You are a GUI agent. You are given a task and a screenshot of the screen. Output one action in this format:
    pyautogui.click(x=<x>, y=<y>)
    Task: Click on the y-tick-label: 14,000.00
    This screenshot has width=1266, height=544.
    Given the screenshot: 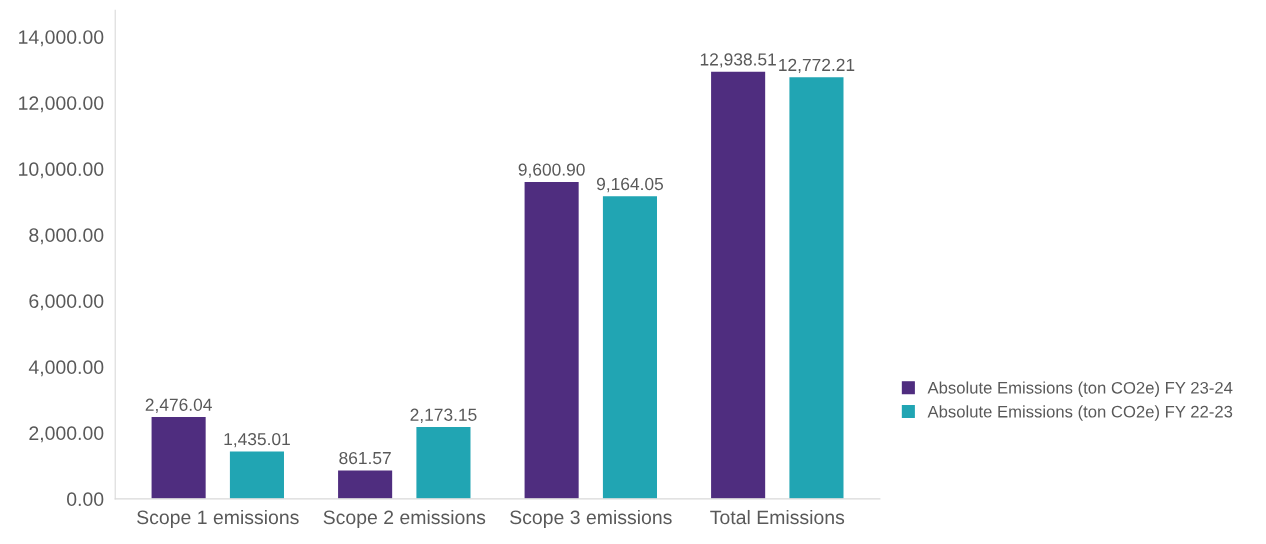 What is the action you would take?
    pyautogui.click(x=61, y=38)
    